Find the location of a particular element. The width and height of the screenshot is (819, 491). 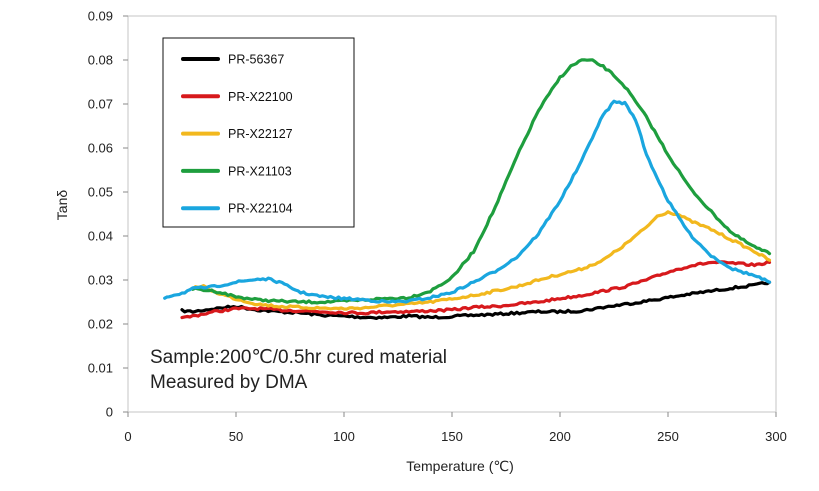

legend-label-pr-x22104: PR-X22104 is located at coordinates (260, 209).